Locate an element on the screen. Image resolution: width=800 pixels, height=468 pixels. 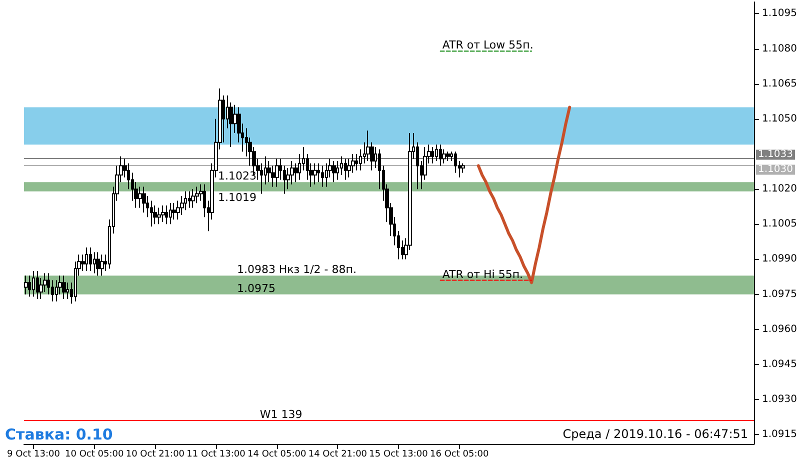
y-tick-label: 1.1005 is located at coordinates (780, 224).